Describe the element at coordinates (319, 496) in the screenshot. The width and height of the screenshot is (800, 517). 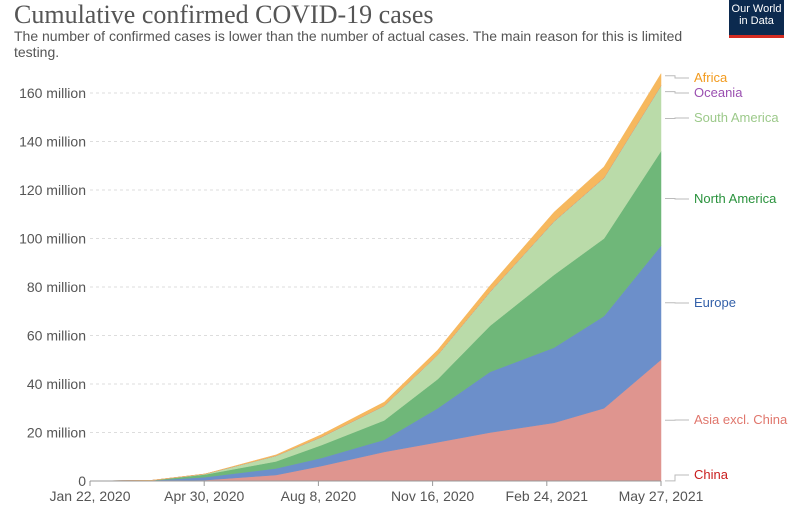
I see `x-tick-label: Aug 8, 2020` at that location.